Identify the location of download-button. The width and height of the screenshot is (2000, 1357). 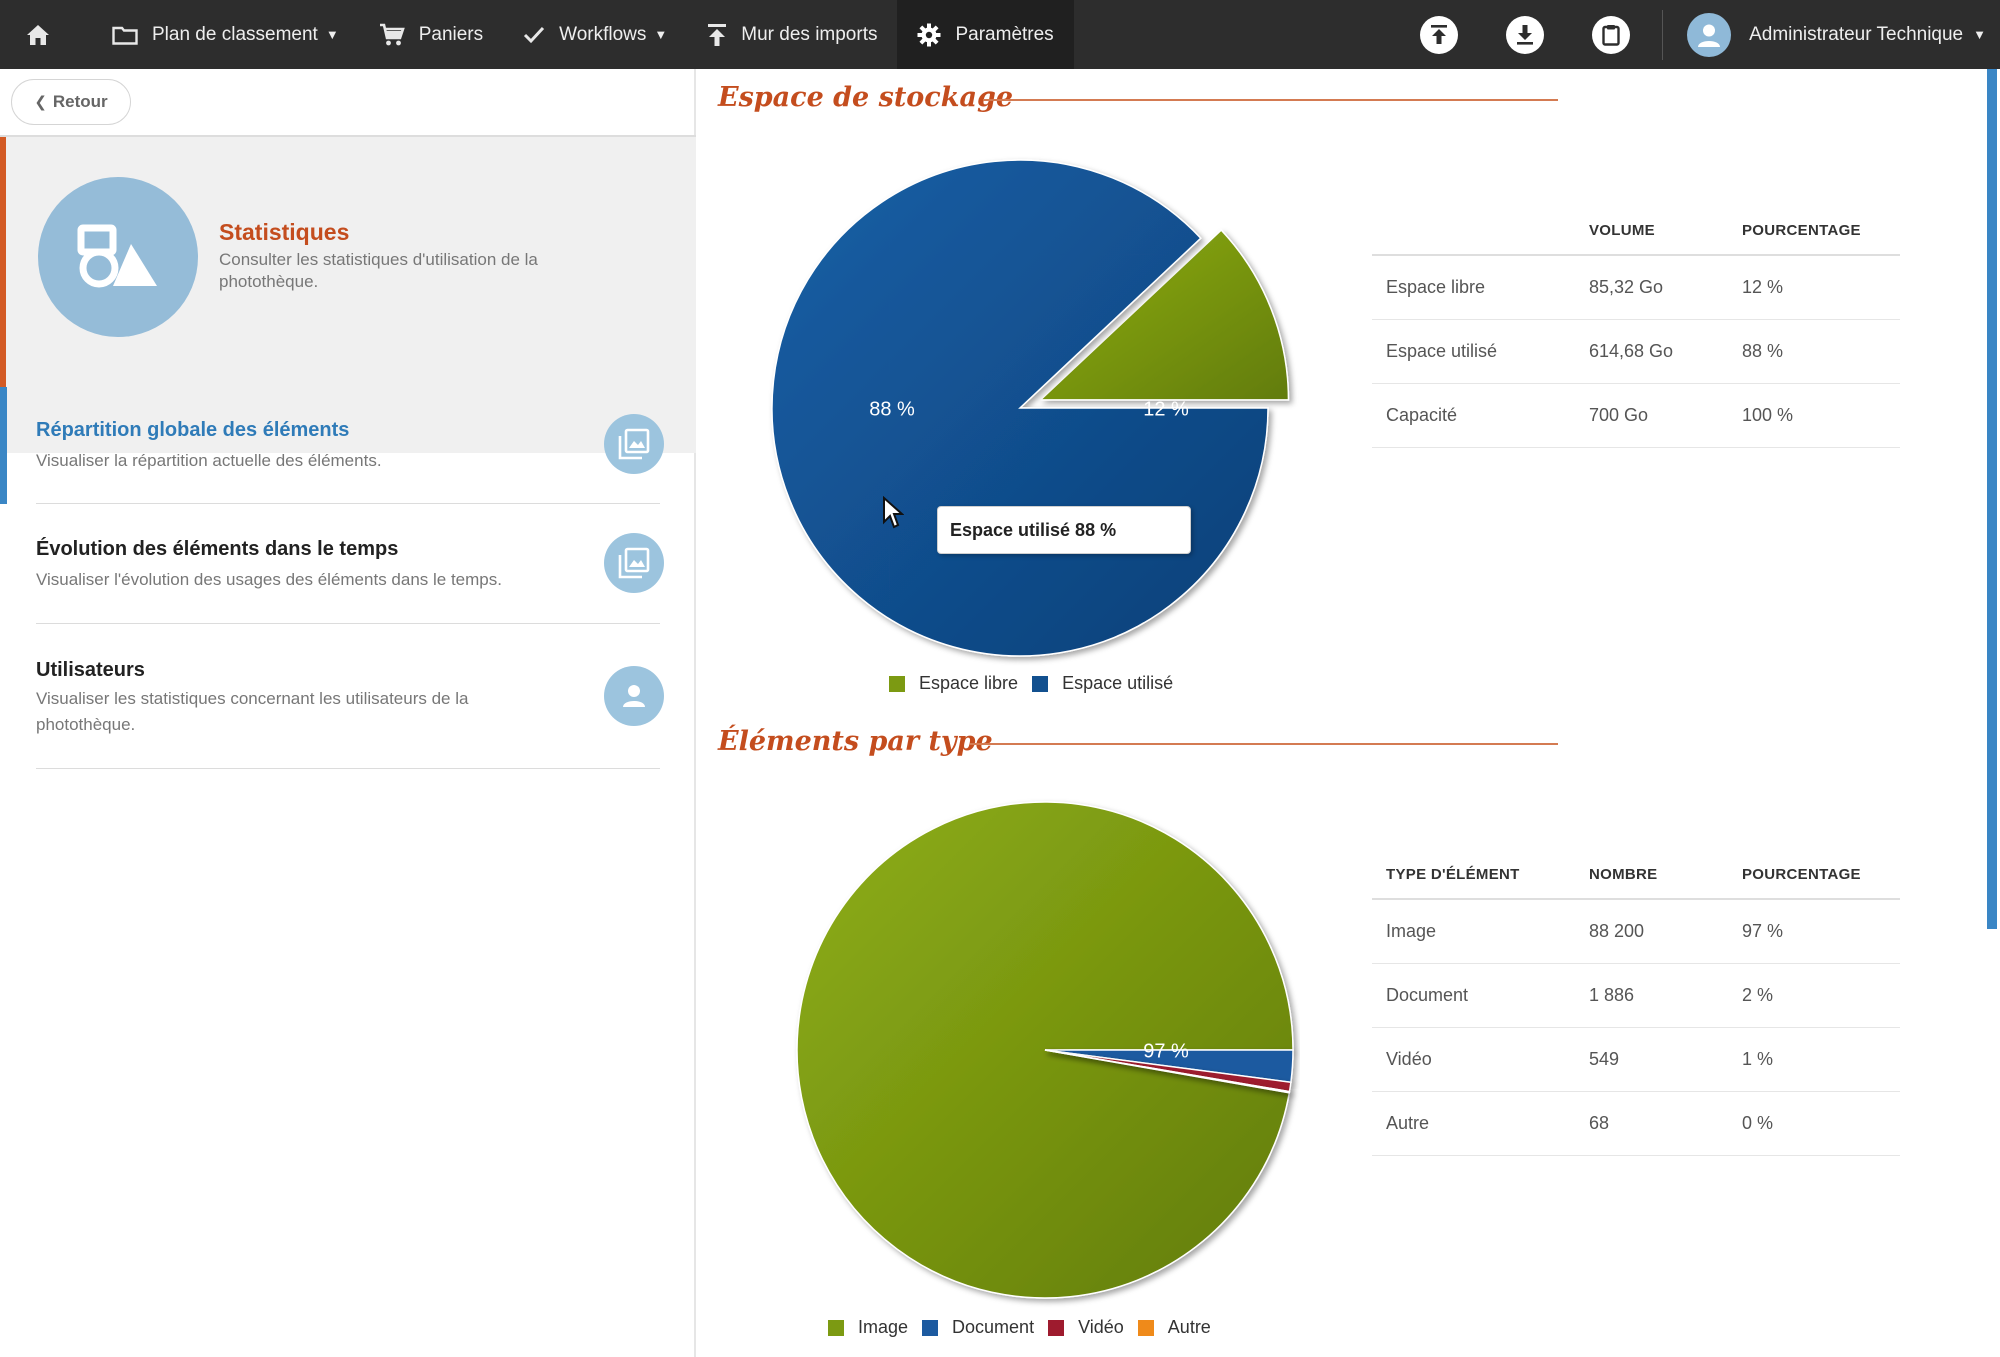
(1525, 34).